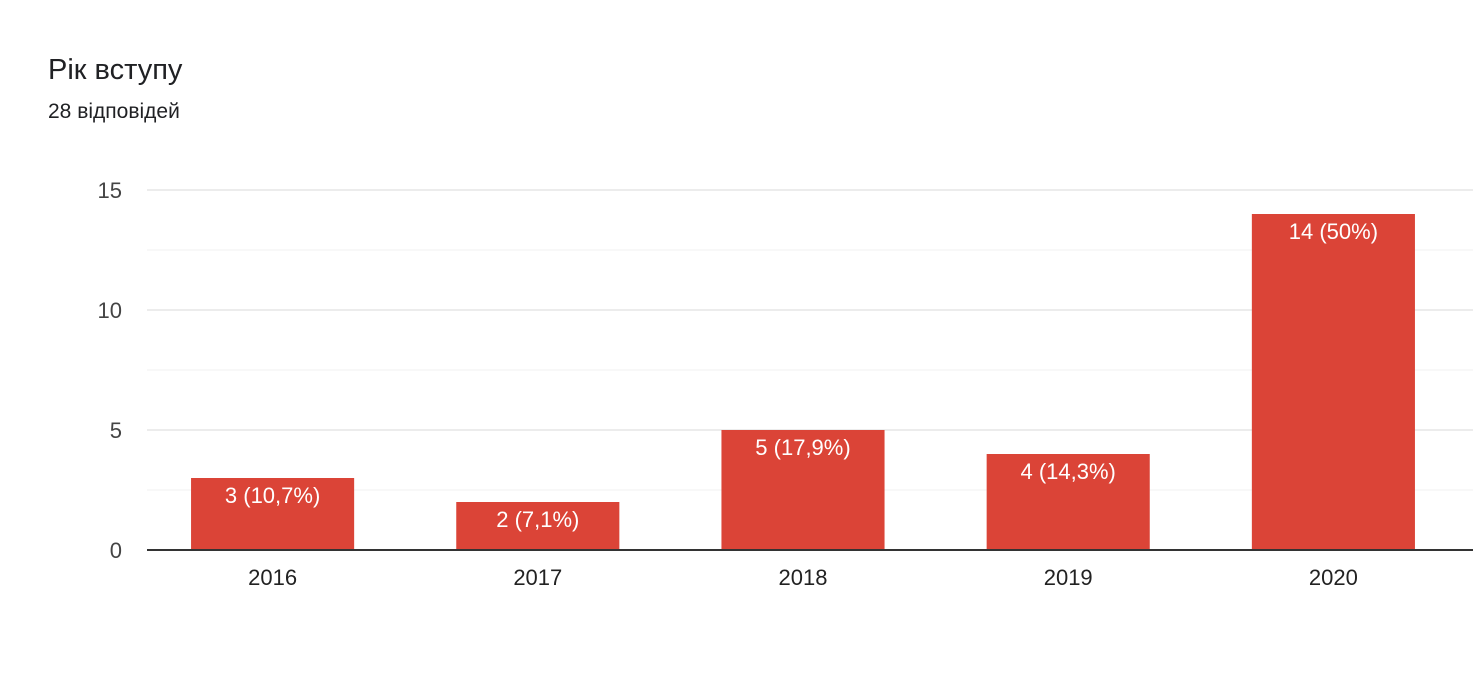  I want to click on bar-data-label: 4 (14,3%), so click(1068, 471).